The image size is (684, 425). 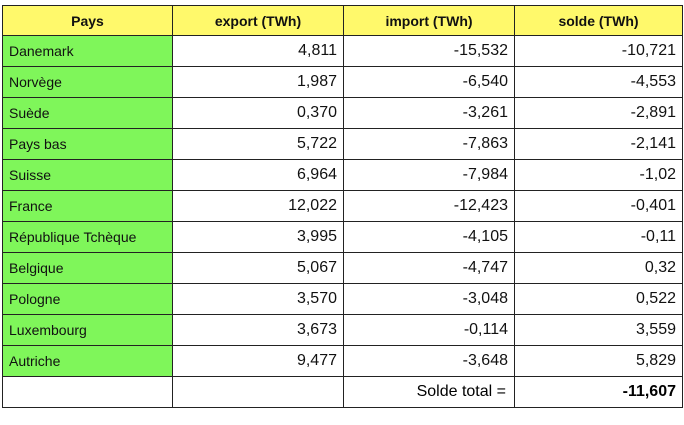 What do you see at coordinates (598, 51) in the screenshot?
I see `solde-cell: -10,721` at bounding box center [598, 51].